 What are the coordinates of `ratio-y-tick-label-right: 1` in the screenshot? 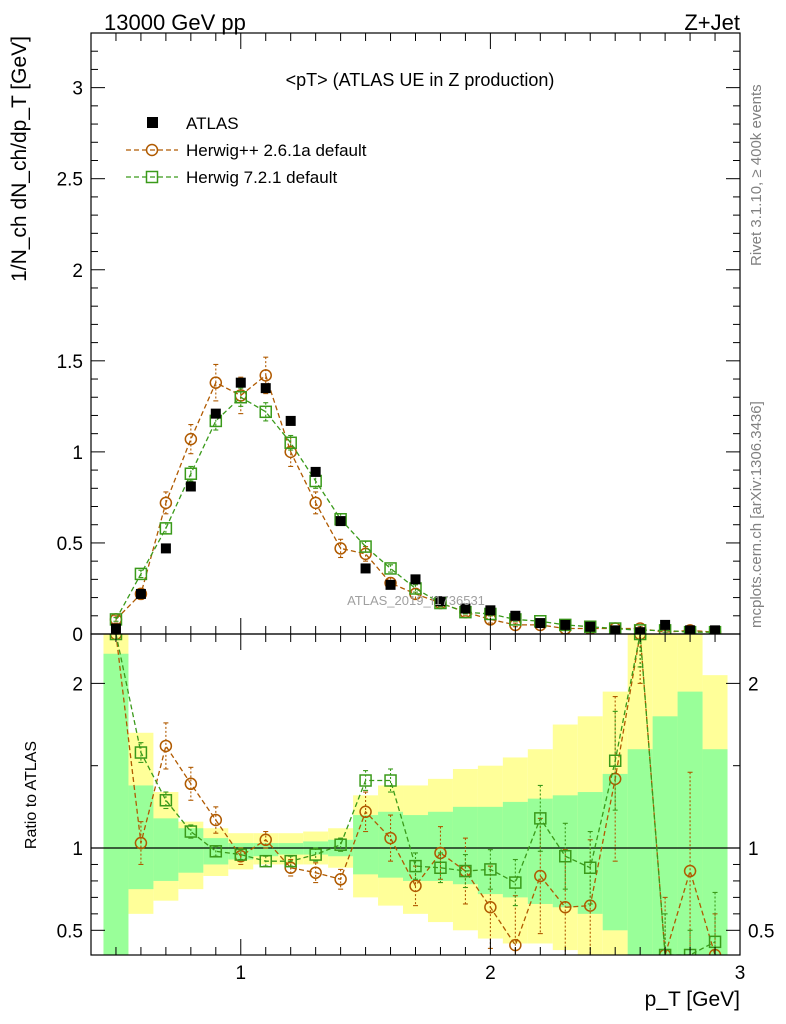 It's located at (753, 849).